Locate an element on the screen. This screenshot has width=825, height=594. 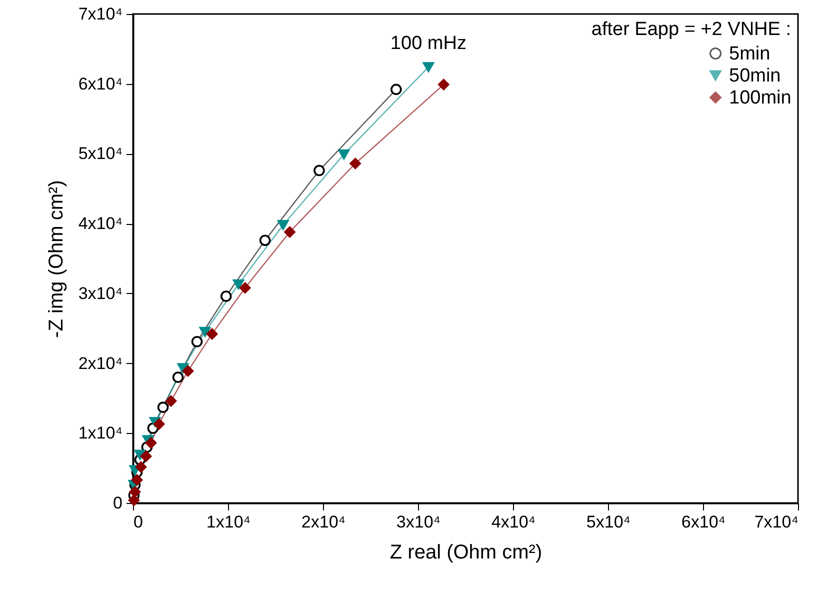
x-tick-label: 1x10⁴ is located at coordinates (228, 522).